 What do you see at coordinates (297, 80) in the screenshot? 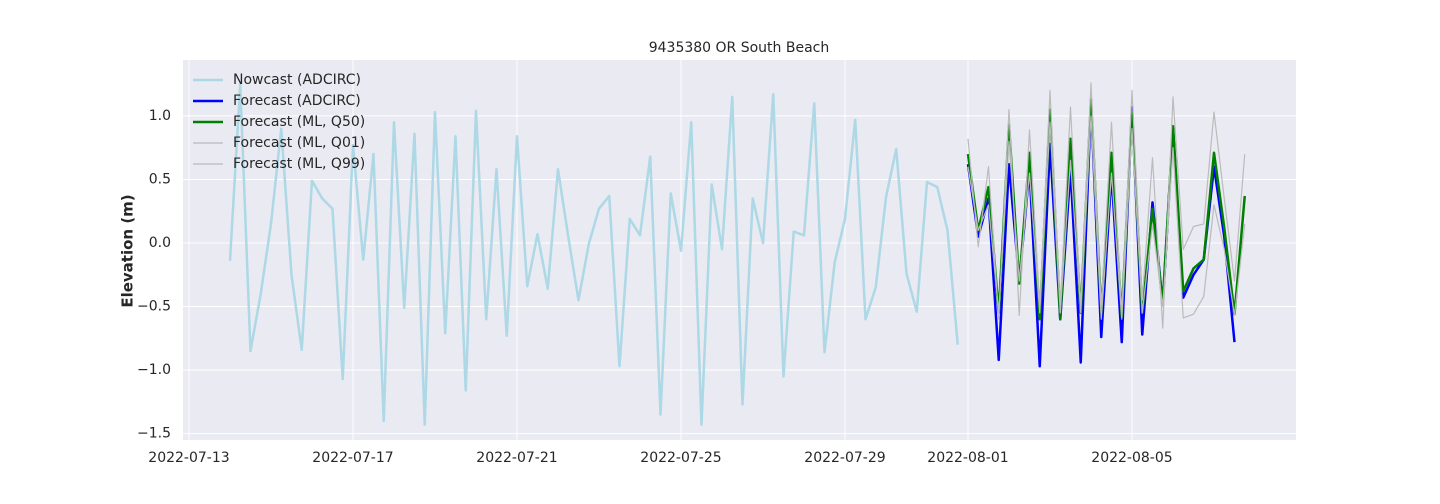
I see `legend-label: Nowcast (ADCIRC)` at bounding box center [297, 80].